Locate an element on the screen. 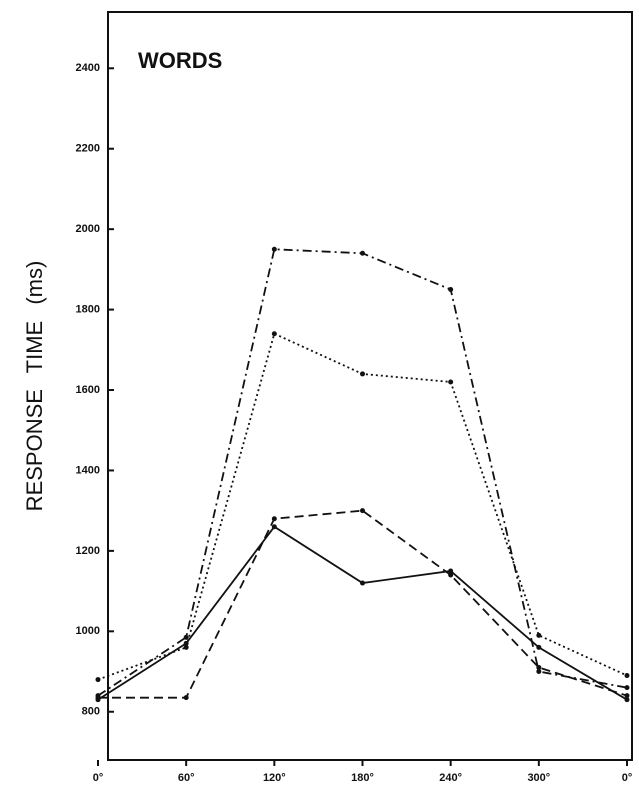 The image size is (639, 791). y-tick-label: 1000 is located at coordinates (88, 631).